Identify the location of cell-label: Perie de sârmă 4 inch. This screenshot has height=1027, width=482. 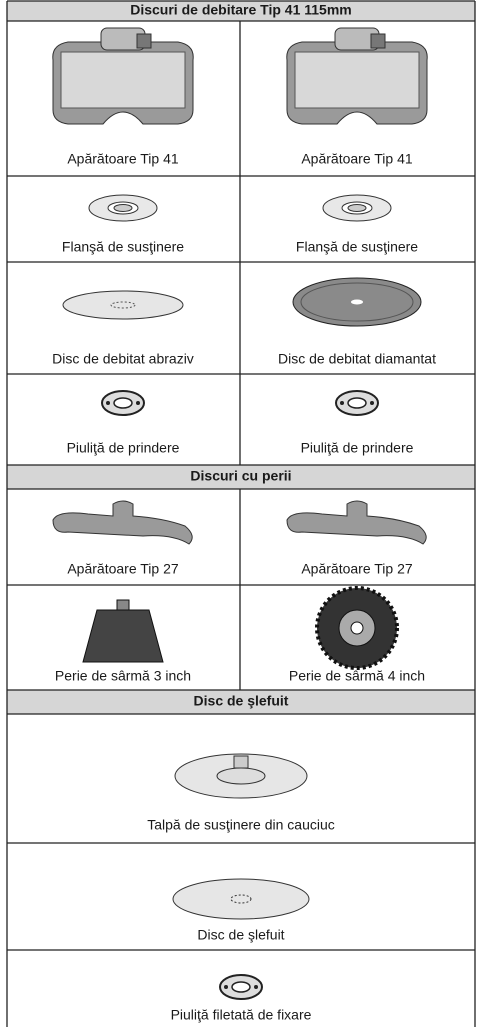
(357, 676).